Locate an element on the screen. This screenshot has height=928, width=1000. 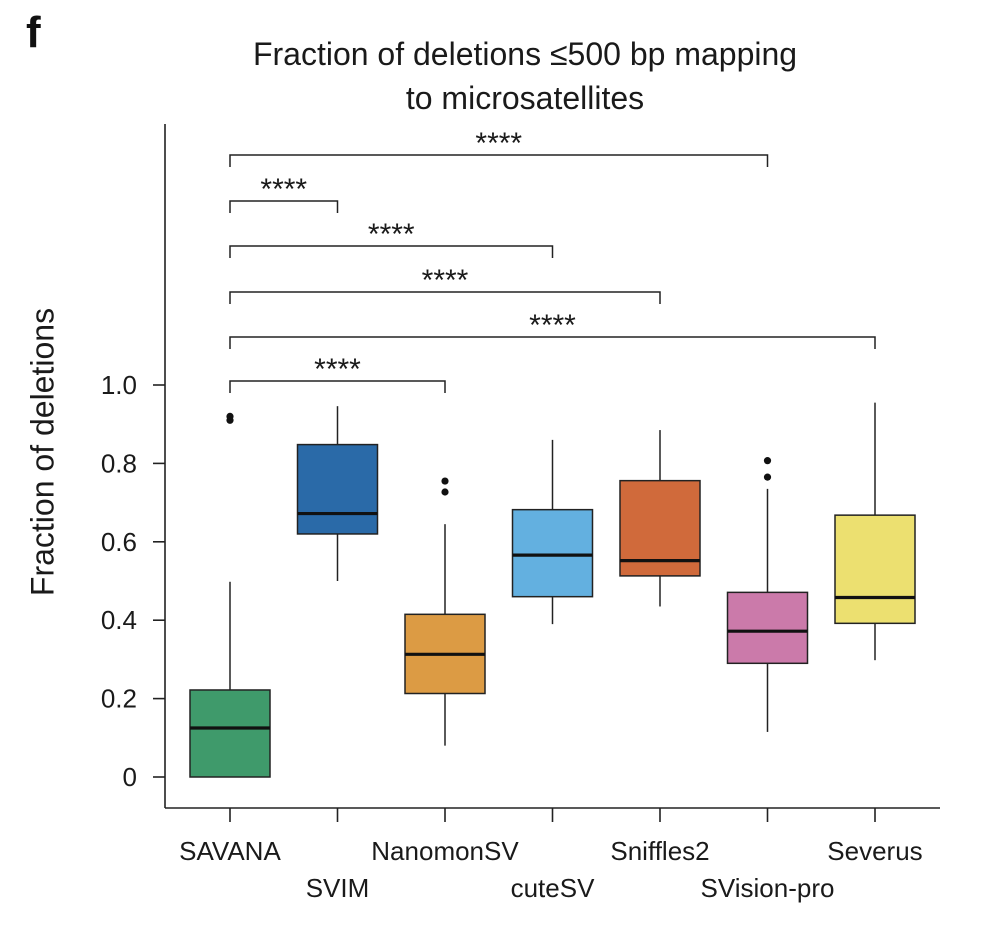
x-tick-label: SVIM is located at coordinates (338, 888).